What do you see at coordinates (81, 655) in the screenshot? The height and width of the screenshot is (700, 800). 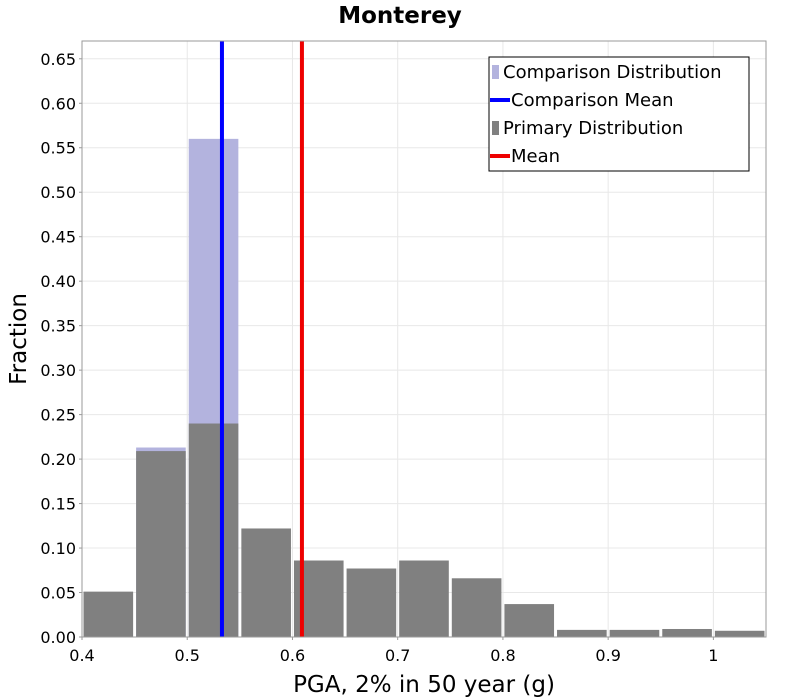 I see `x-tick-label: 0.4` at bounding box center [81, 655].